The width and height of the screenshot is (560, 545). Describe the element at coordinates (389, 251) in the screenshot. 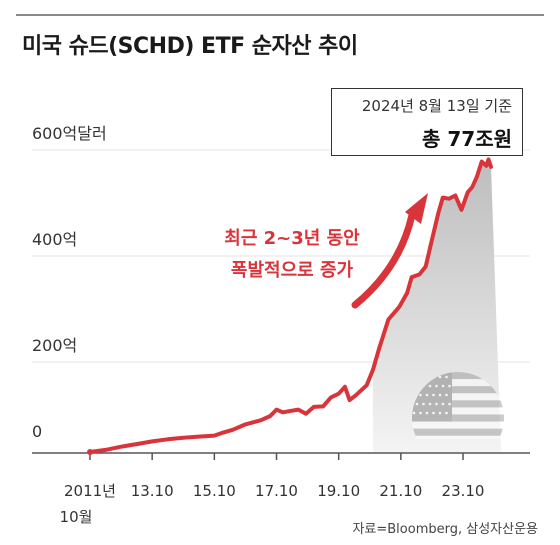

I see `curved-up-arrow-icon` at that location.